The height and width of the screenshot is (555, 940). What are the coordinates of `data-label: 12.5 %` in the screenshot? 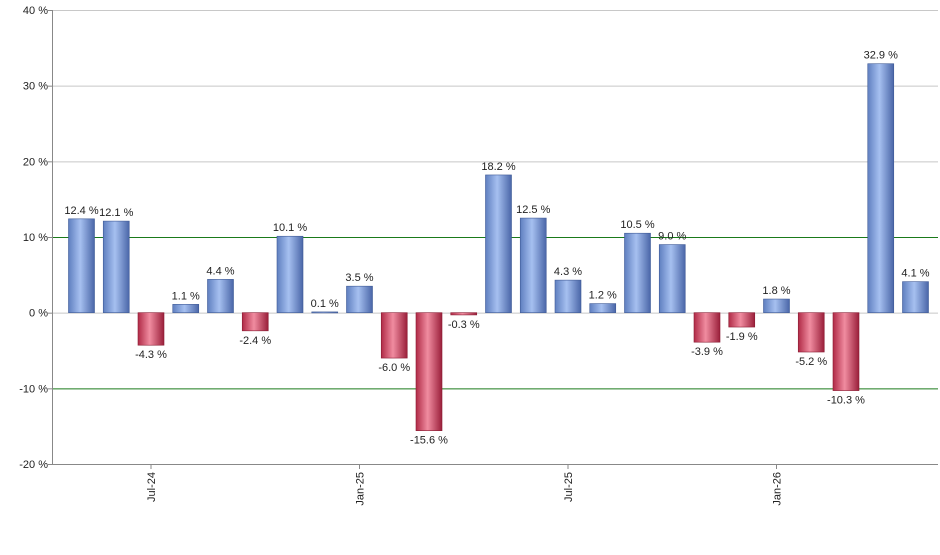 It's located at (533, 210).